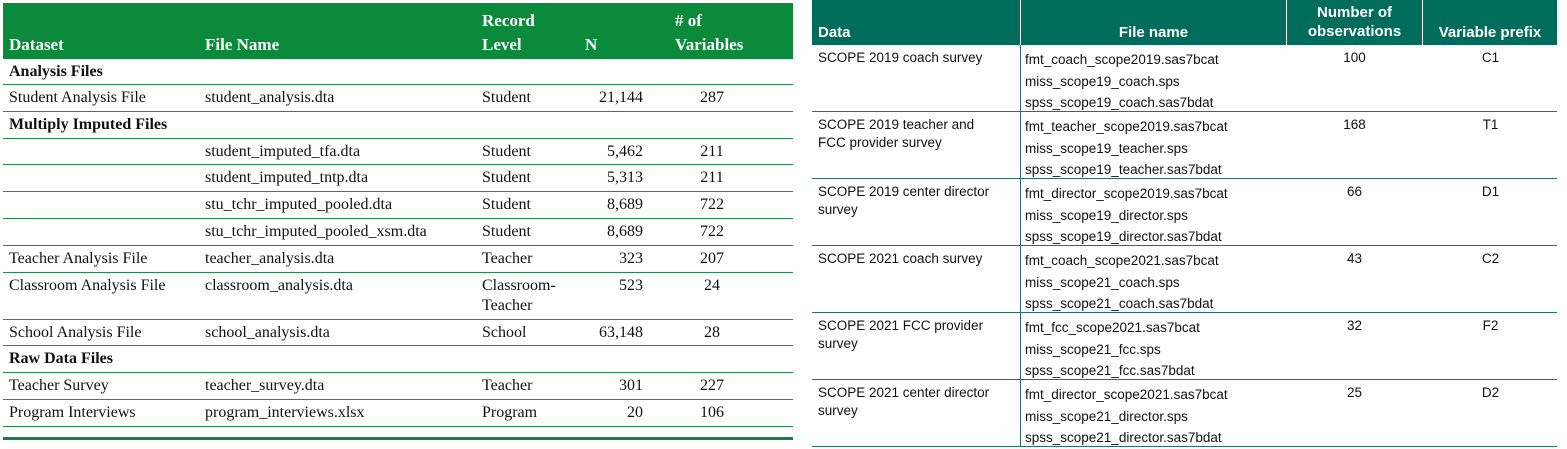  What do you see at coordinates (1354, 124) in the screenshot?
I see `cell-observations: 168` at bounding box center [1354, 124].